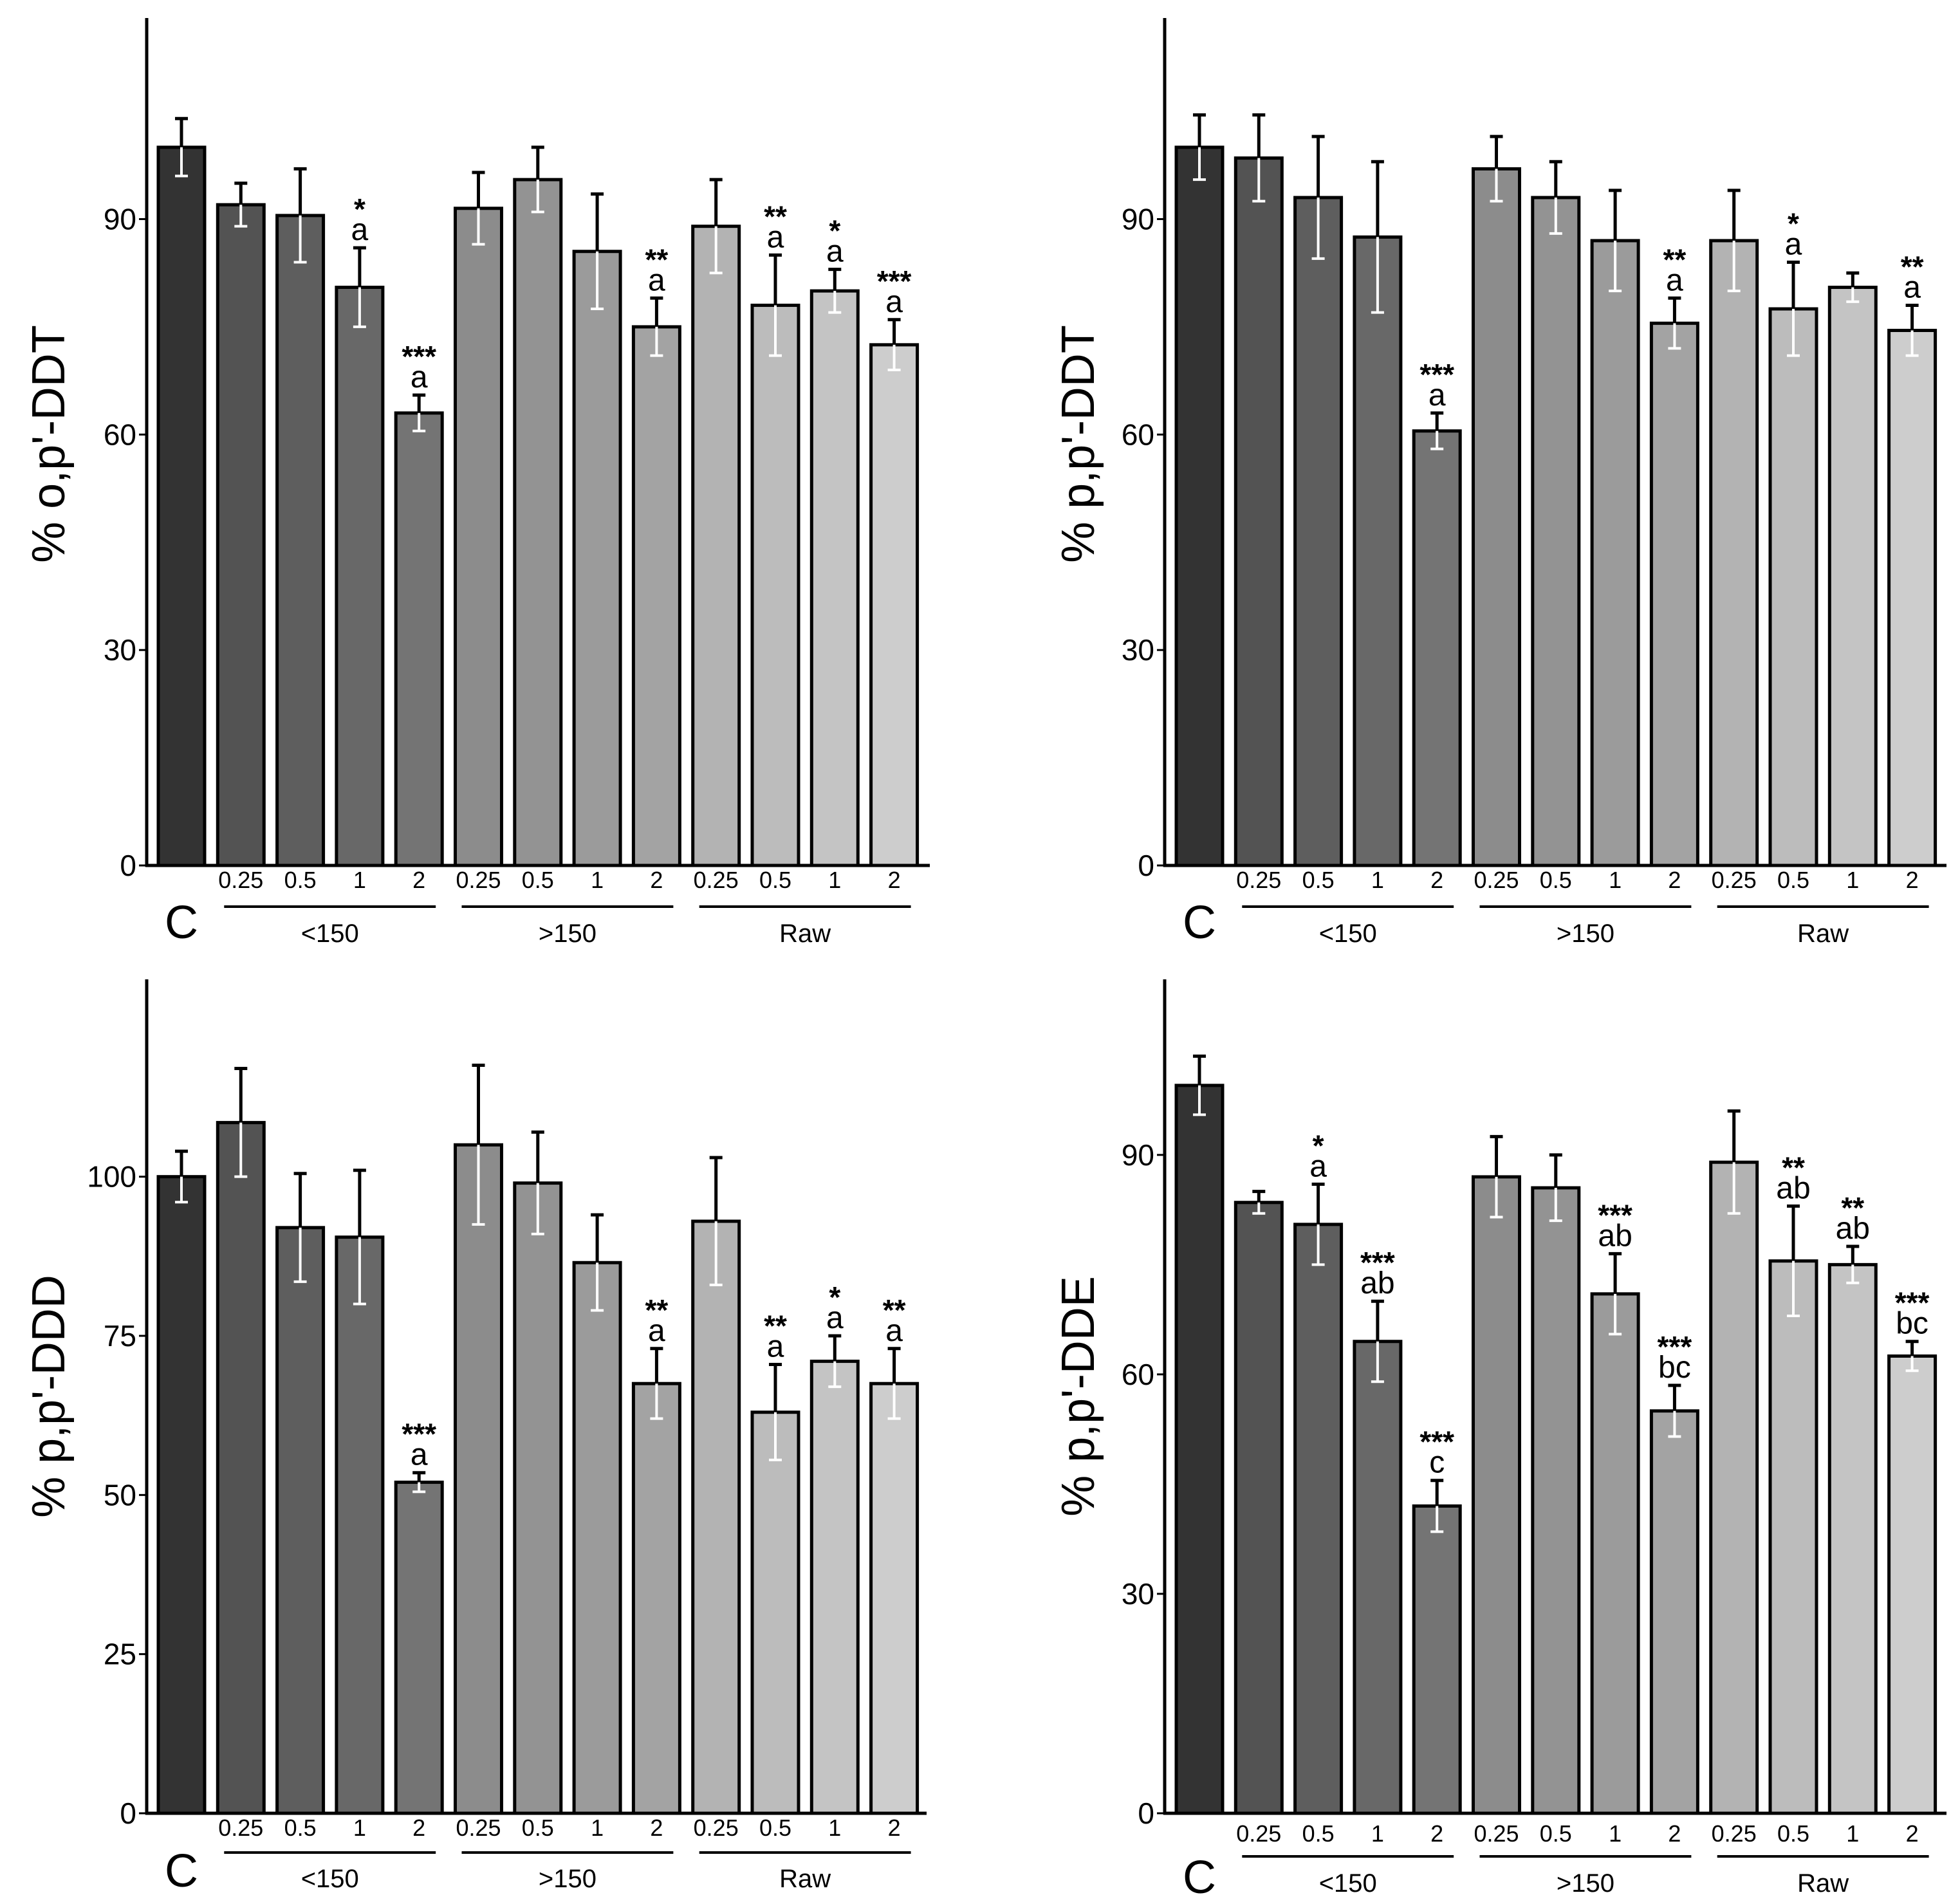 The width and height of the screenshot is (1960, 1904). What do you see at coordinates (182, 922) in the screenshot?
I see `control-label: C` at bounding box center [182, 922].